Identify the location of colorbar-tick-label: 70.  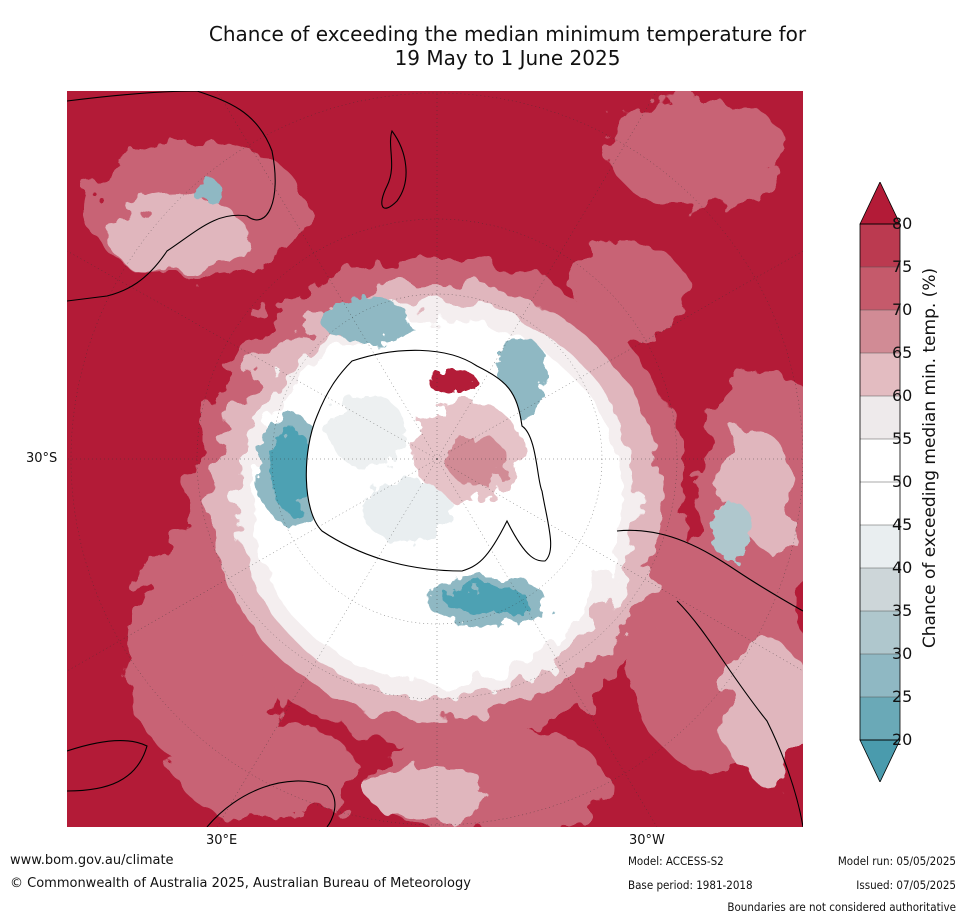
(902, 309).